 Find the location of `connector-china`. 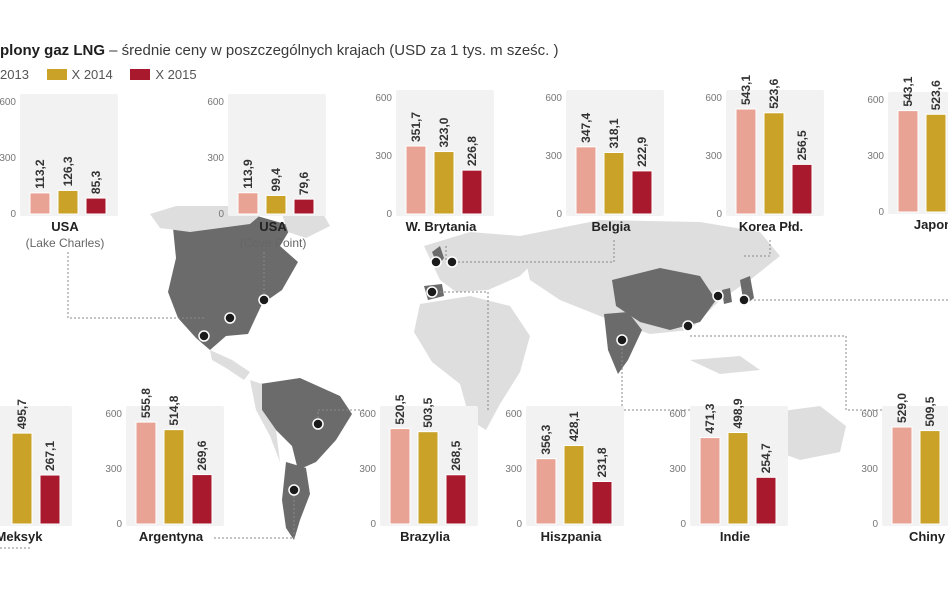

connector-china is located at coordinates (789, 373).